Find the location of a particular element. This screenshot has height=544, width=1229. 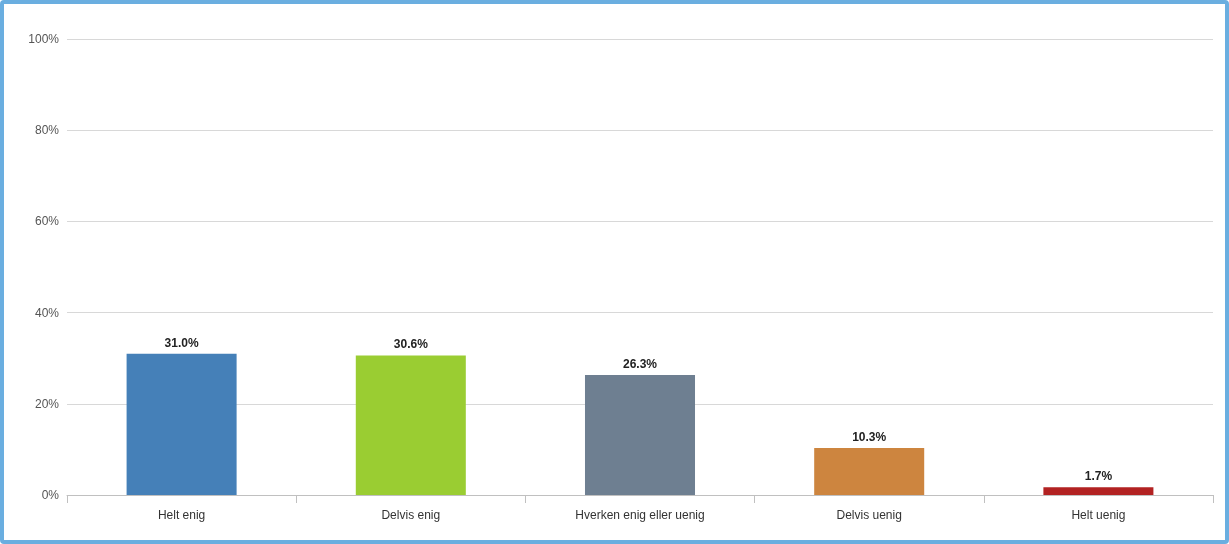

x-tick-label: Helt enig is located at coordinates (181, 515).